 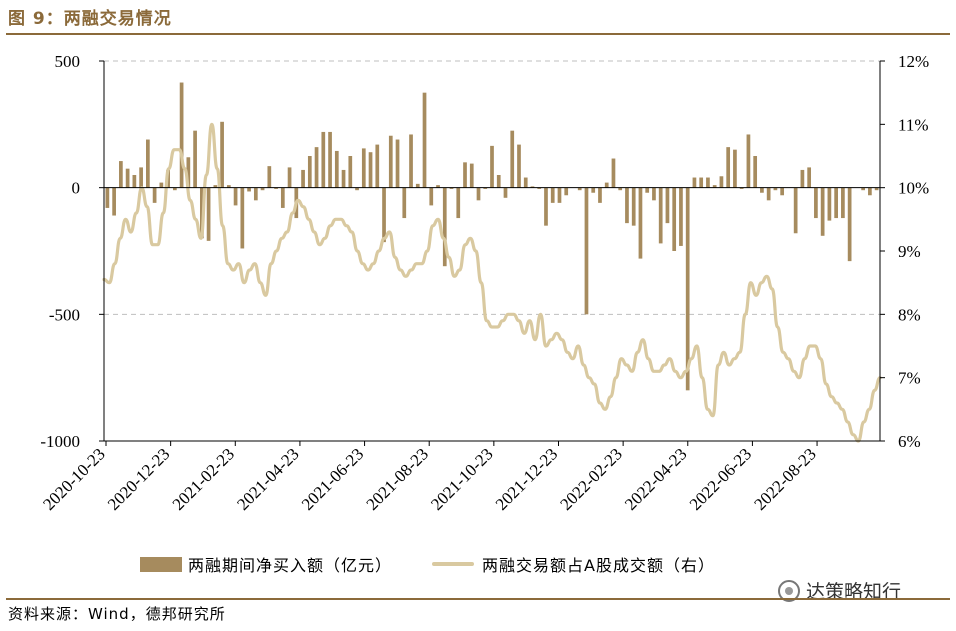 I want to click on right-axis-ticks: 12% 11% 10% 9% 8% 7% 6%, so click(x=904, y=251).